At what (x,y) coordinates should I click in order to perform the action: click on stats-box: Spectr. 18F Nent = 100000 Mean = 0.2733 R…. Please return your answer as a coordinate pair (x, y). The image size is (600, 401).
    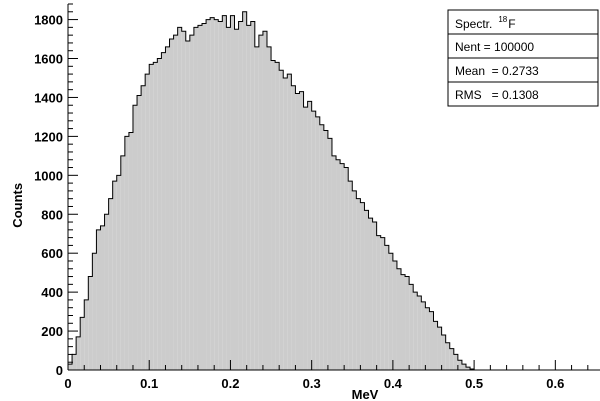
    Looking at the image, I should click on (523, 58).